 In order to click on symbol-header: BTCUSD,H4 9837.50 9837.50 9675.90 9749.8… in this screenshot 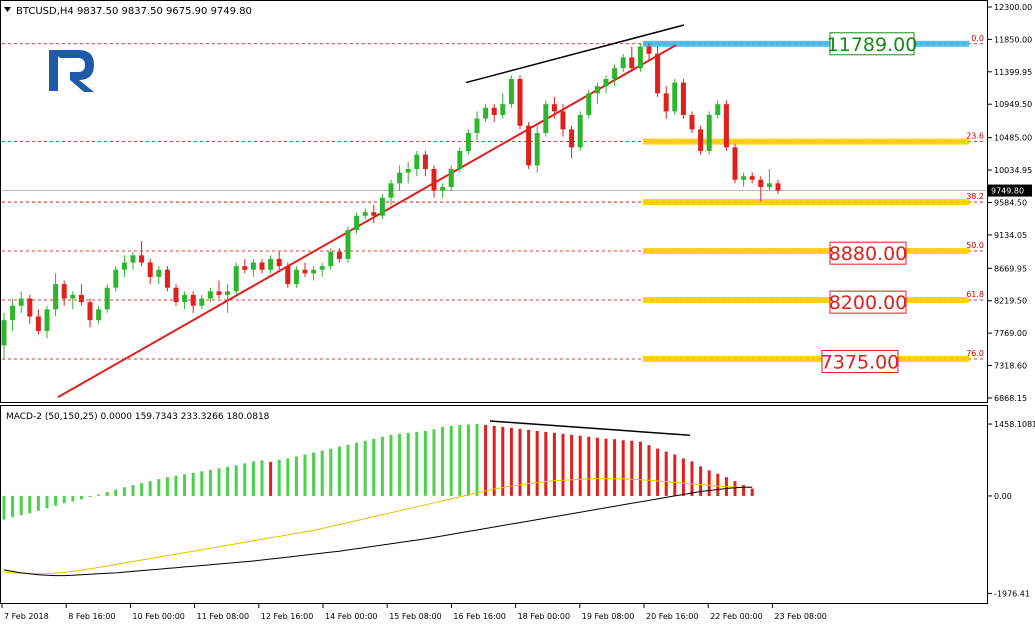, I will do `click(134, 11)`.